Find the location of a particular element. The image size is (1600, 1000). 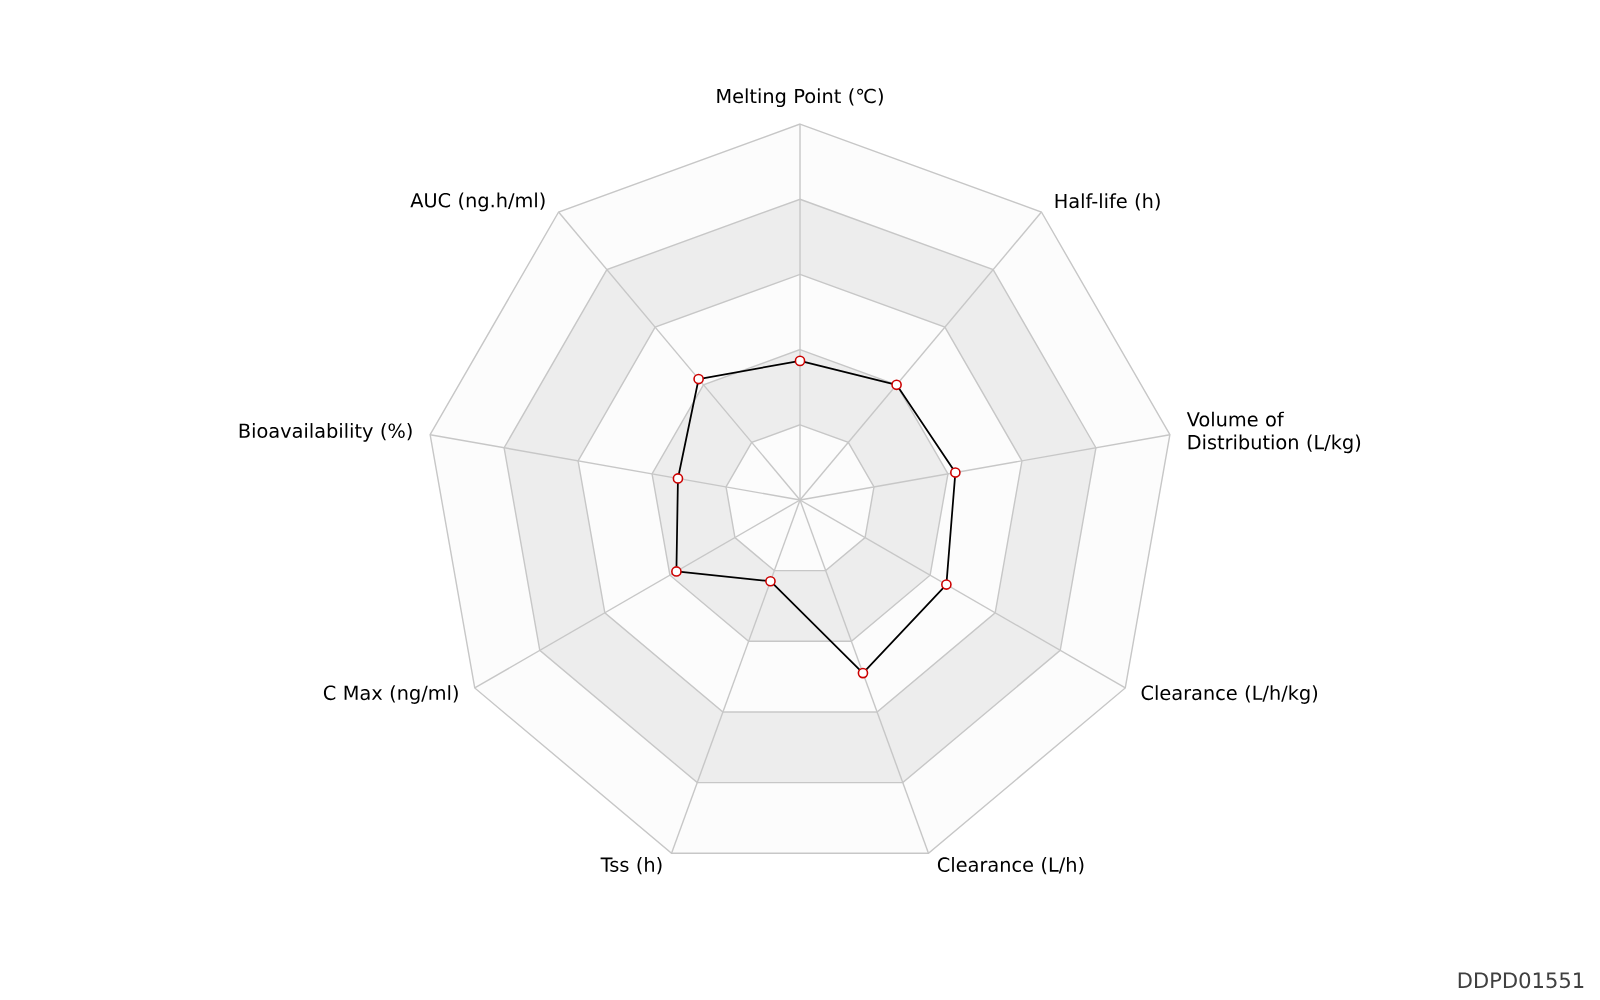

spoke-label: Tss (h) is located at coordinates (631, 866).